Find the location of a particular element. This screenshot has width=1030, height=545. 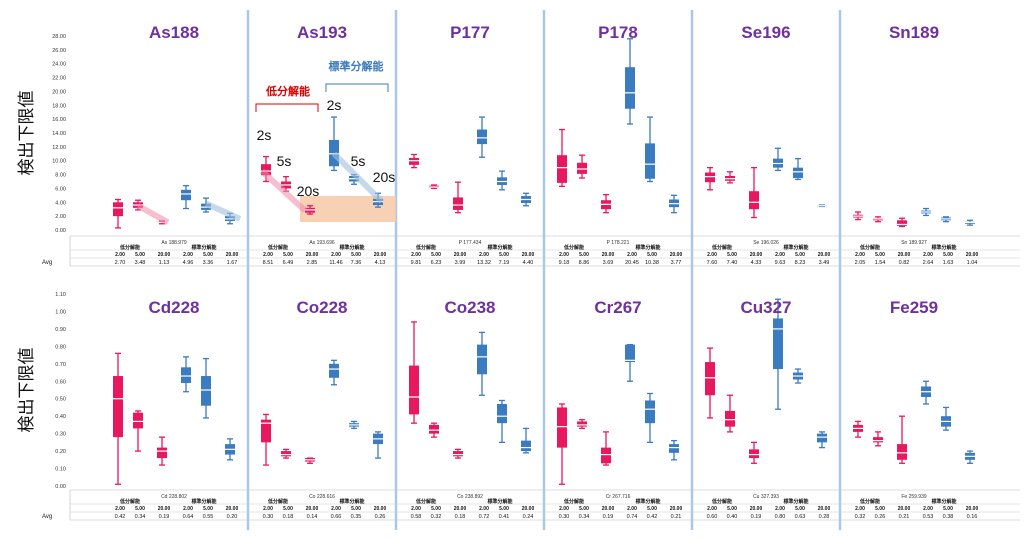

y-tick-label: 28.00 is located at coordinates (59, 37).